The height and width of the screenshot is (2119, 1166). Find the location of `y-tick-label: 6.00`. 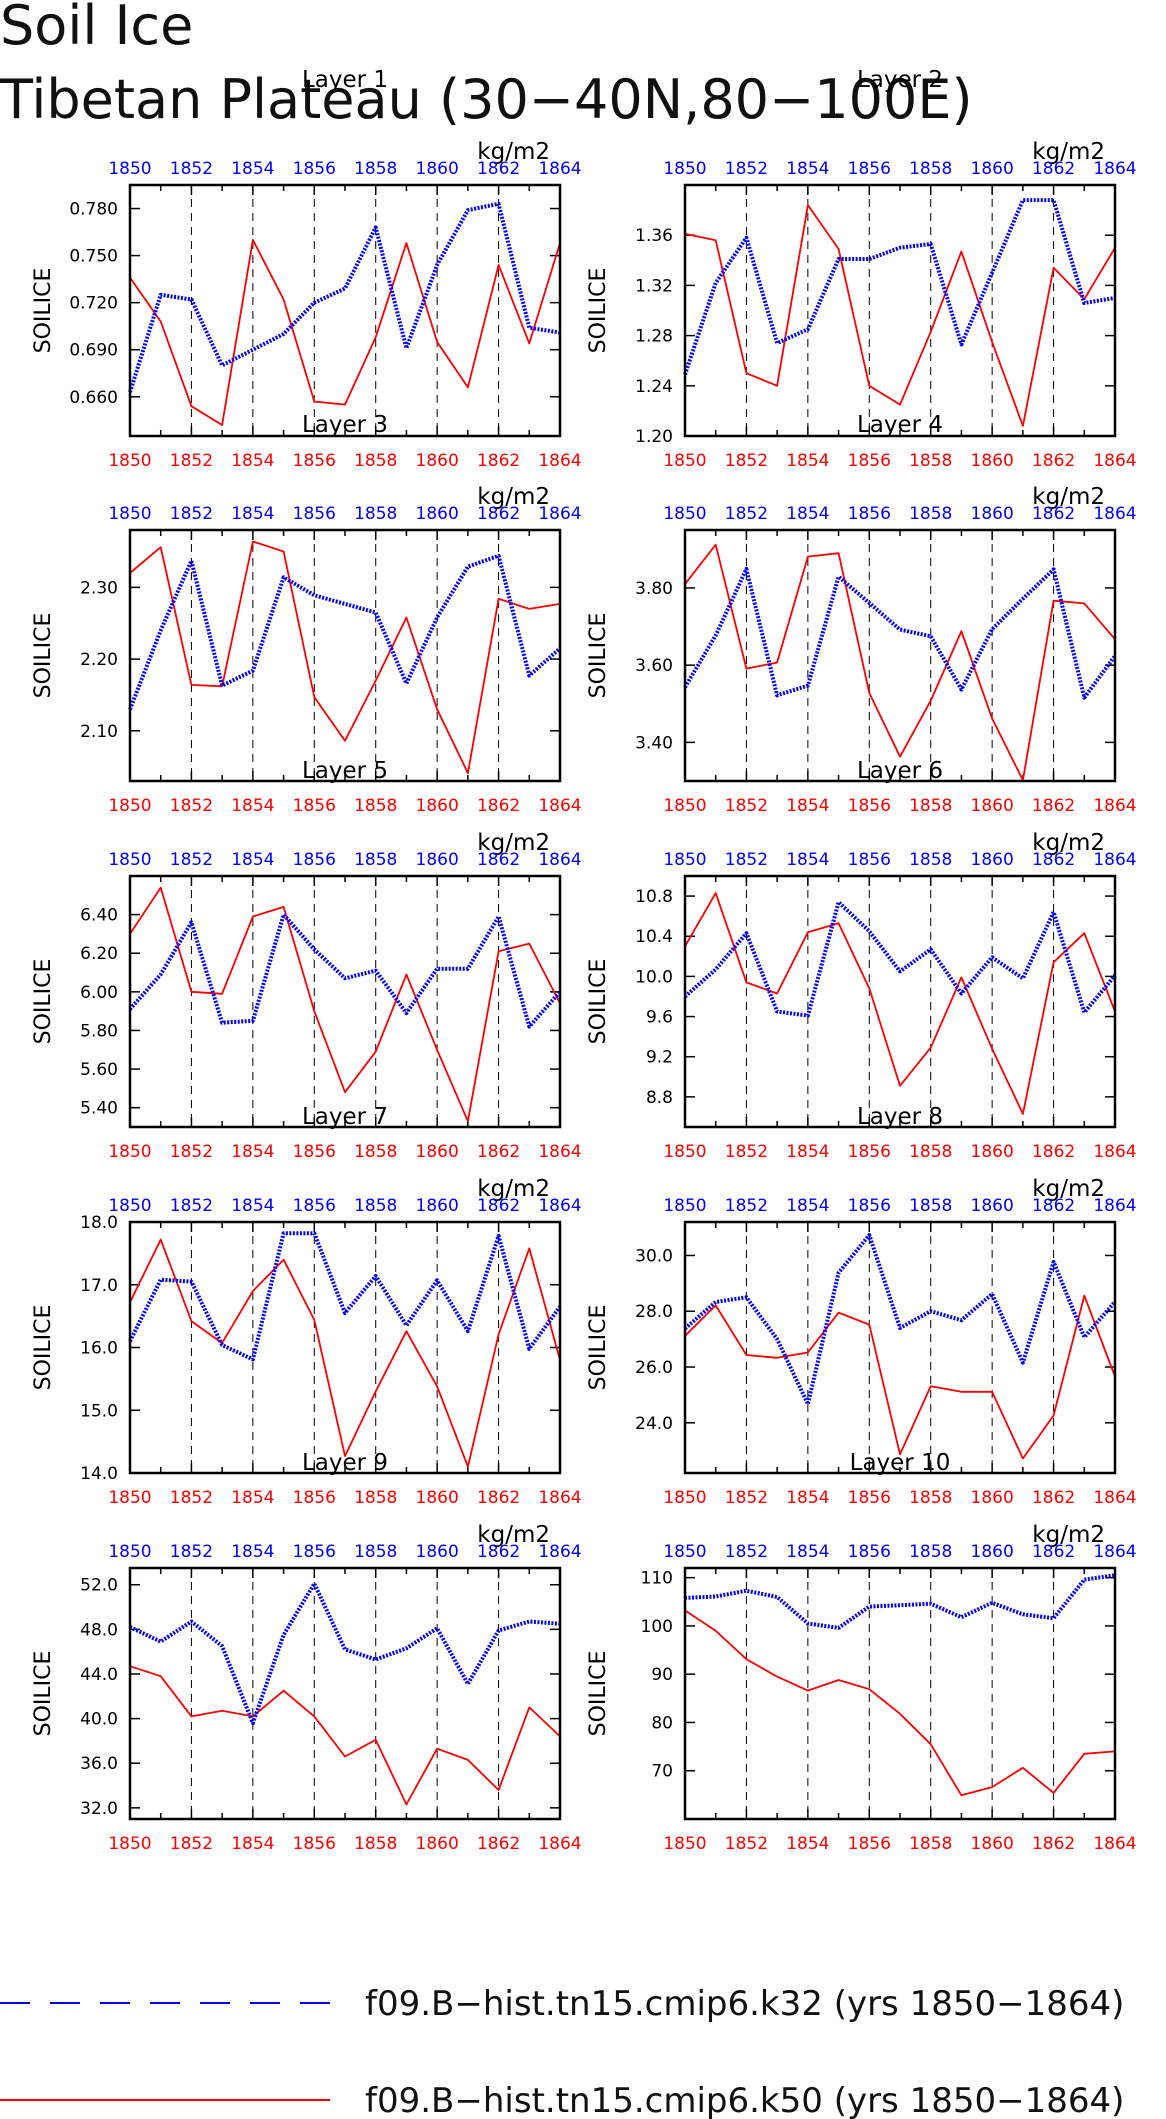

y-tick-label: 6.00 is located at coordinates (99, 993).